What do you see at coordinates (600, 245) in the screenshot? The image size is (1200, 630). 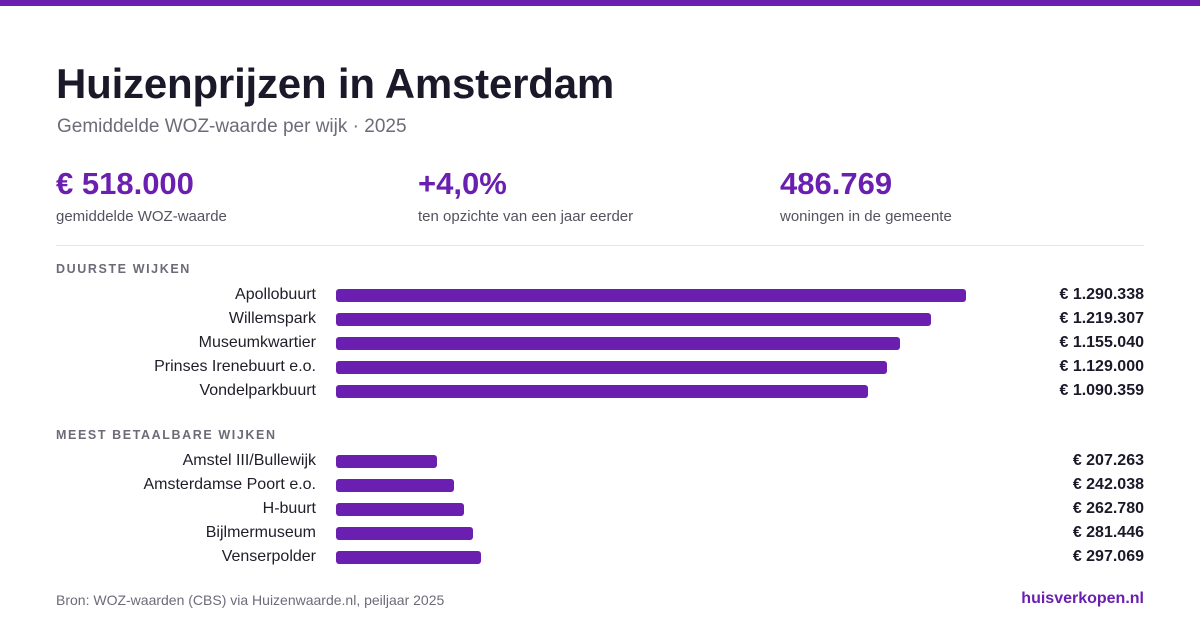 I see `divider` at bounding box center [600, 245].